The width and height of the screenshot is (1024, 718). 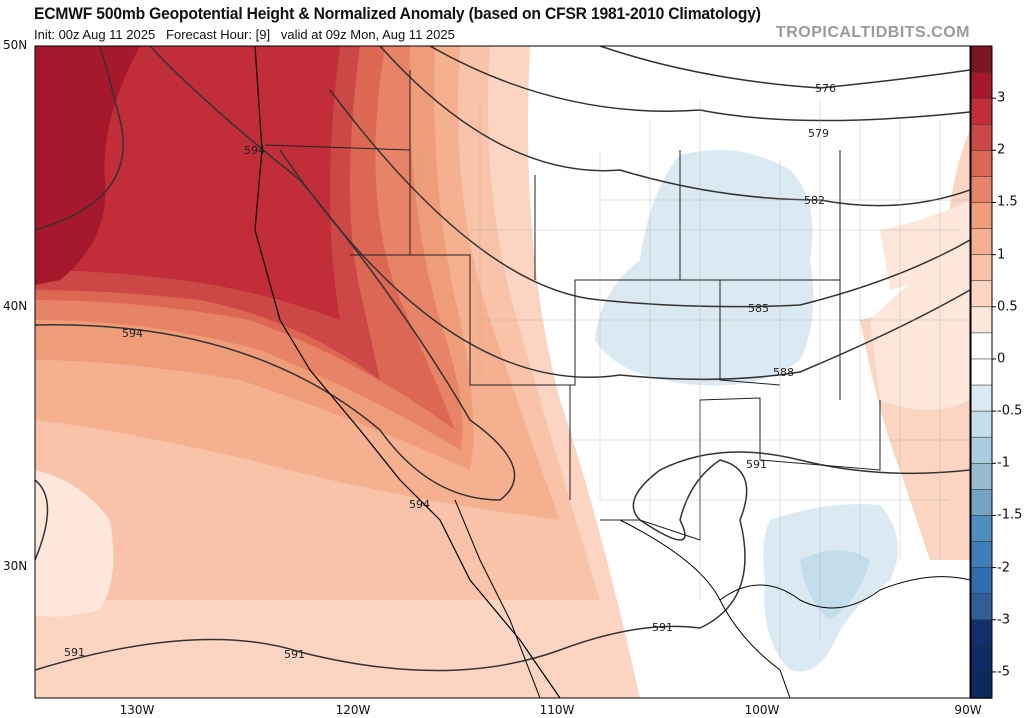 What do you see at coordinates (1003, 672) in the screenshot?
I see `colorbar-label: -5` at bounding box center [1003, 672].